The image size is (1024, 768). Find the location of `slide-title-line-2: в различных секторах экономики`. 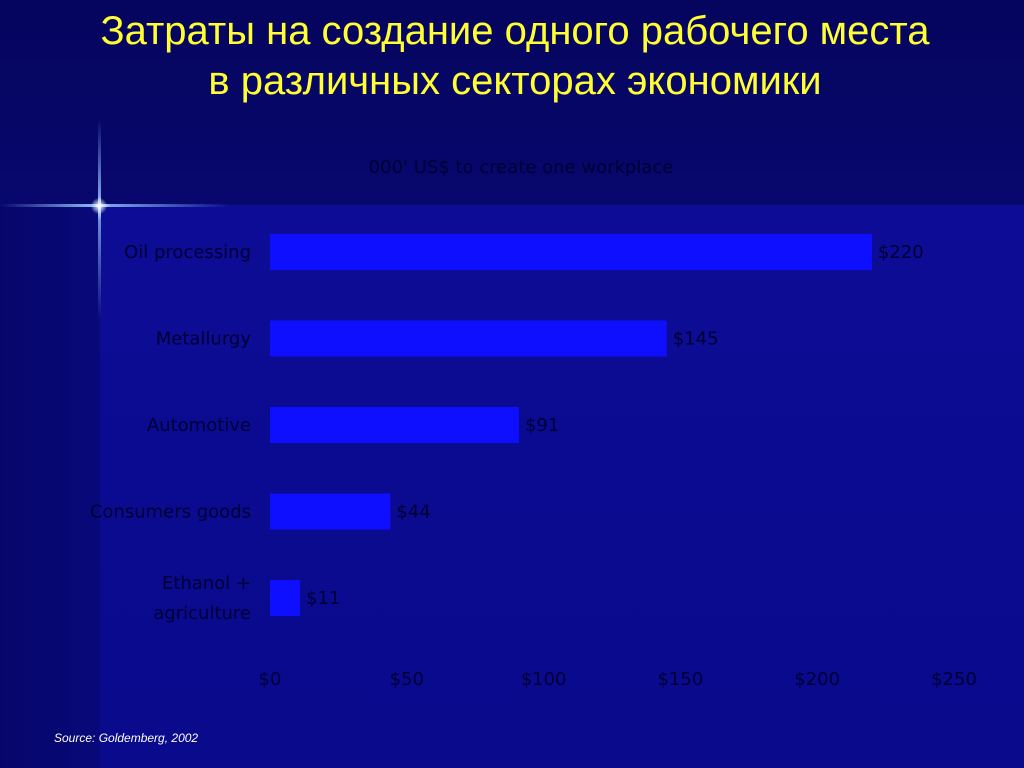

slide-title-line-2: в различных секторах экономики is located at coordinates (515, 81).